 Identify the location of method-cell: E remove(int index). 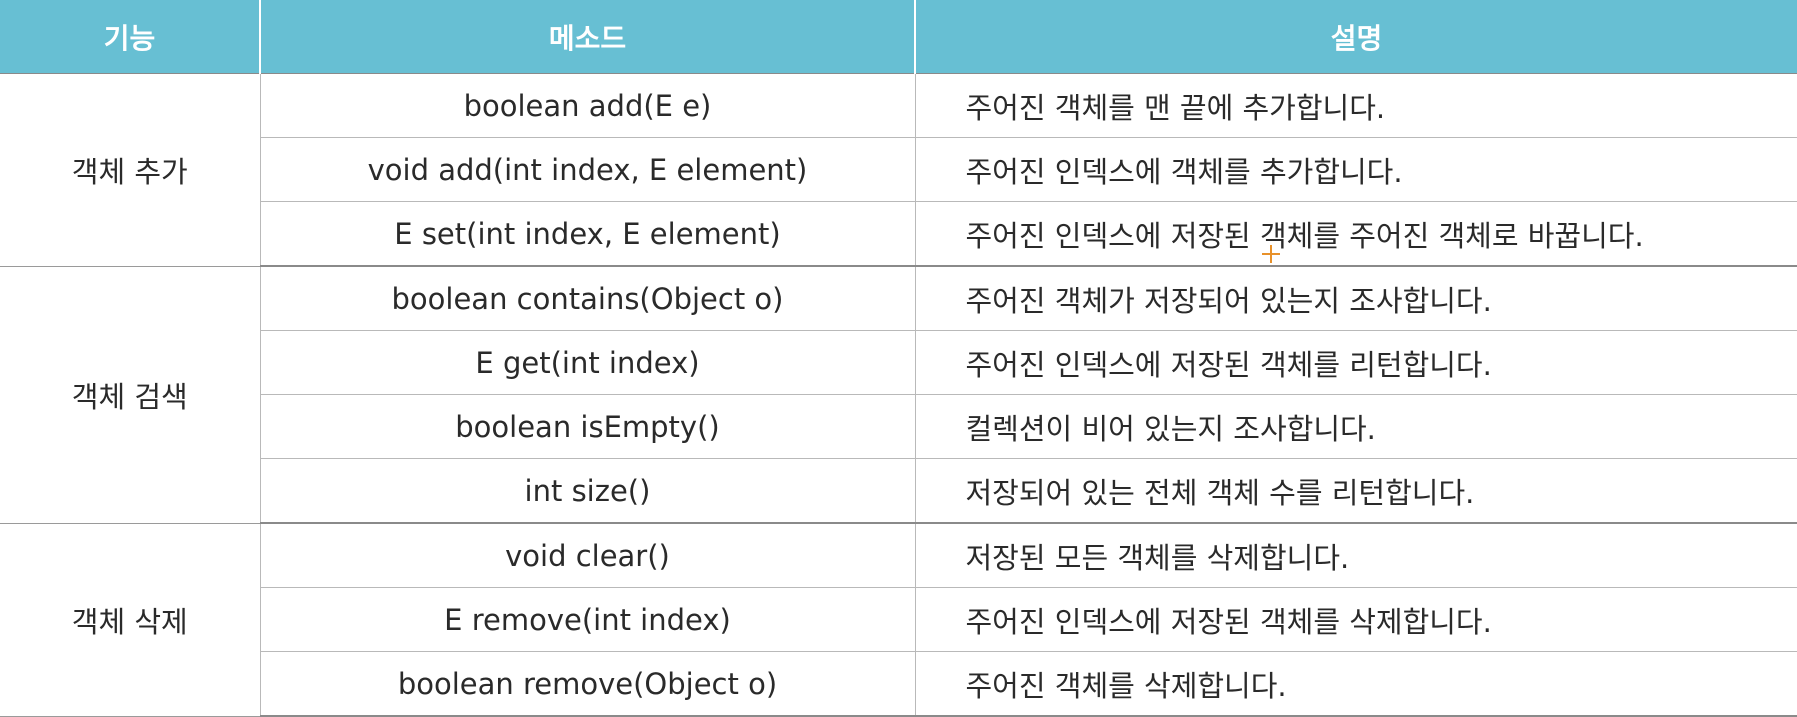
(588, 619).